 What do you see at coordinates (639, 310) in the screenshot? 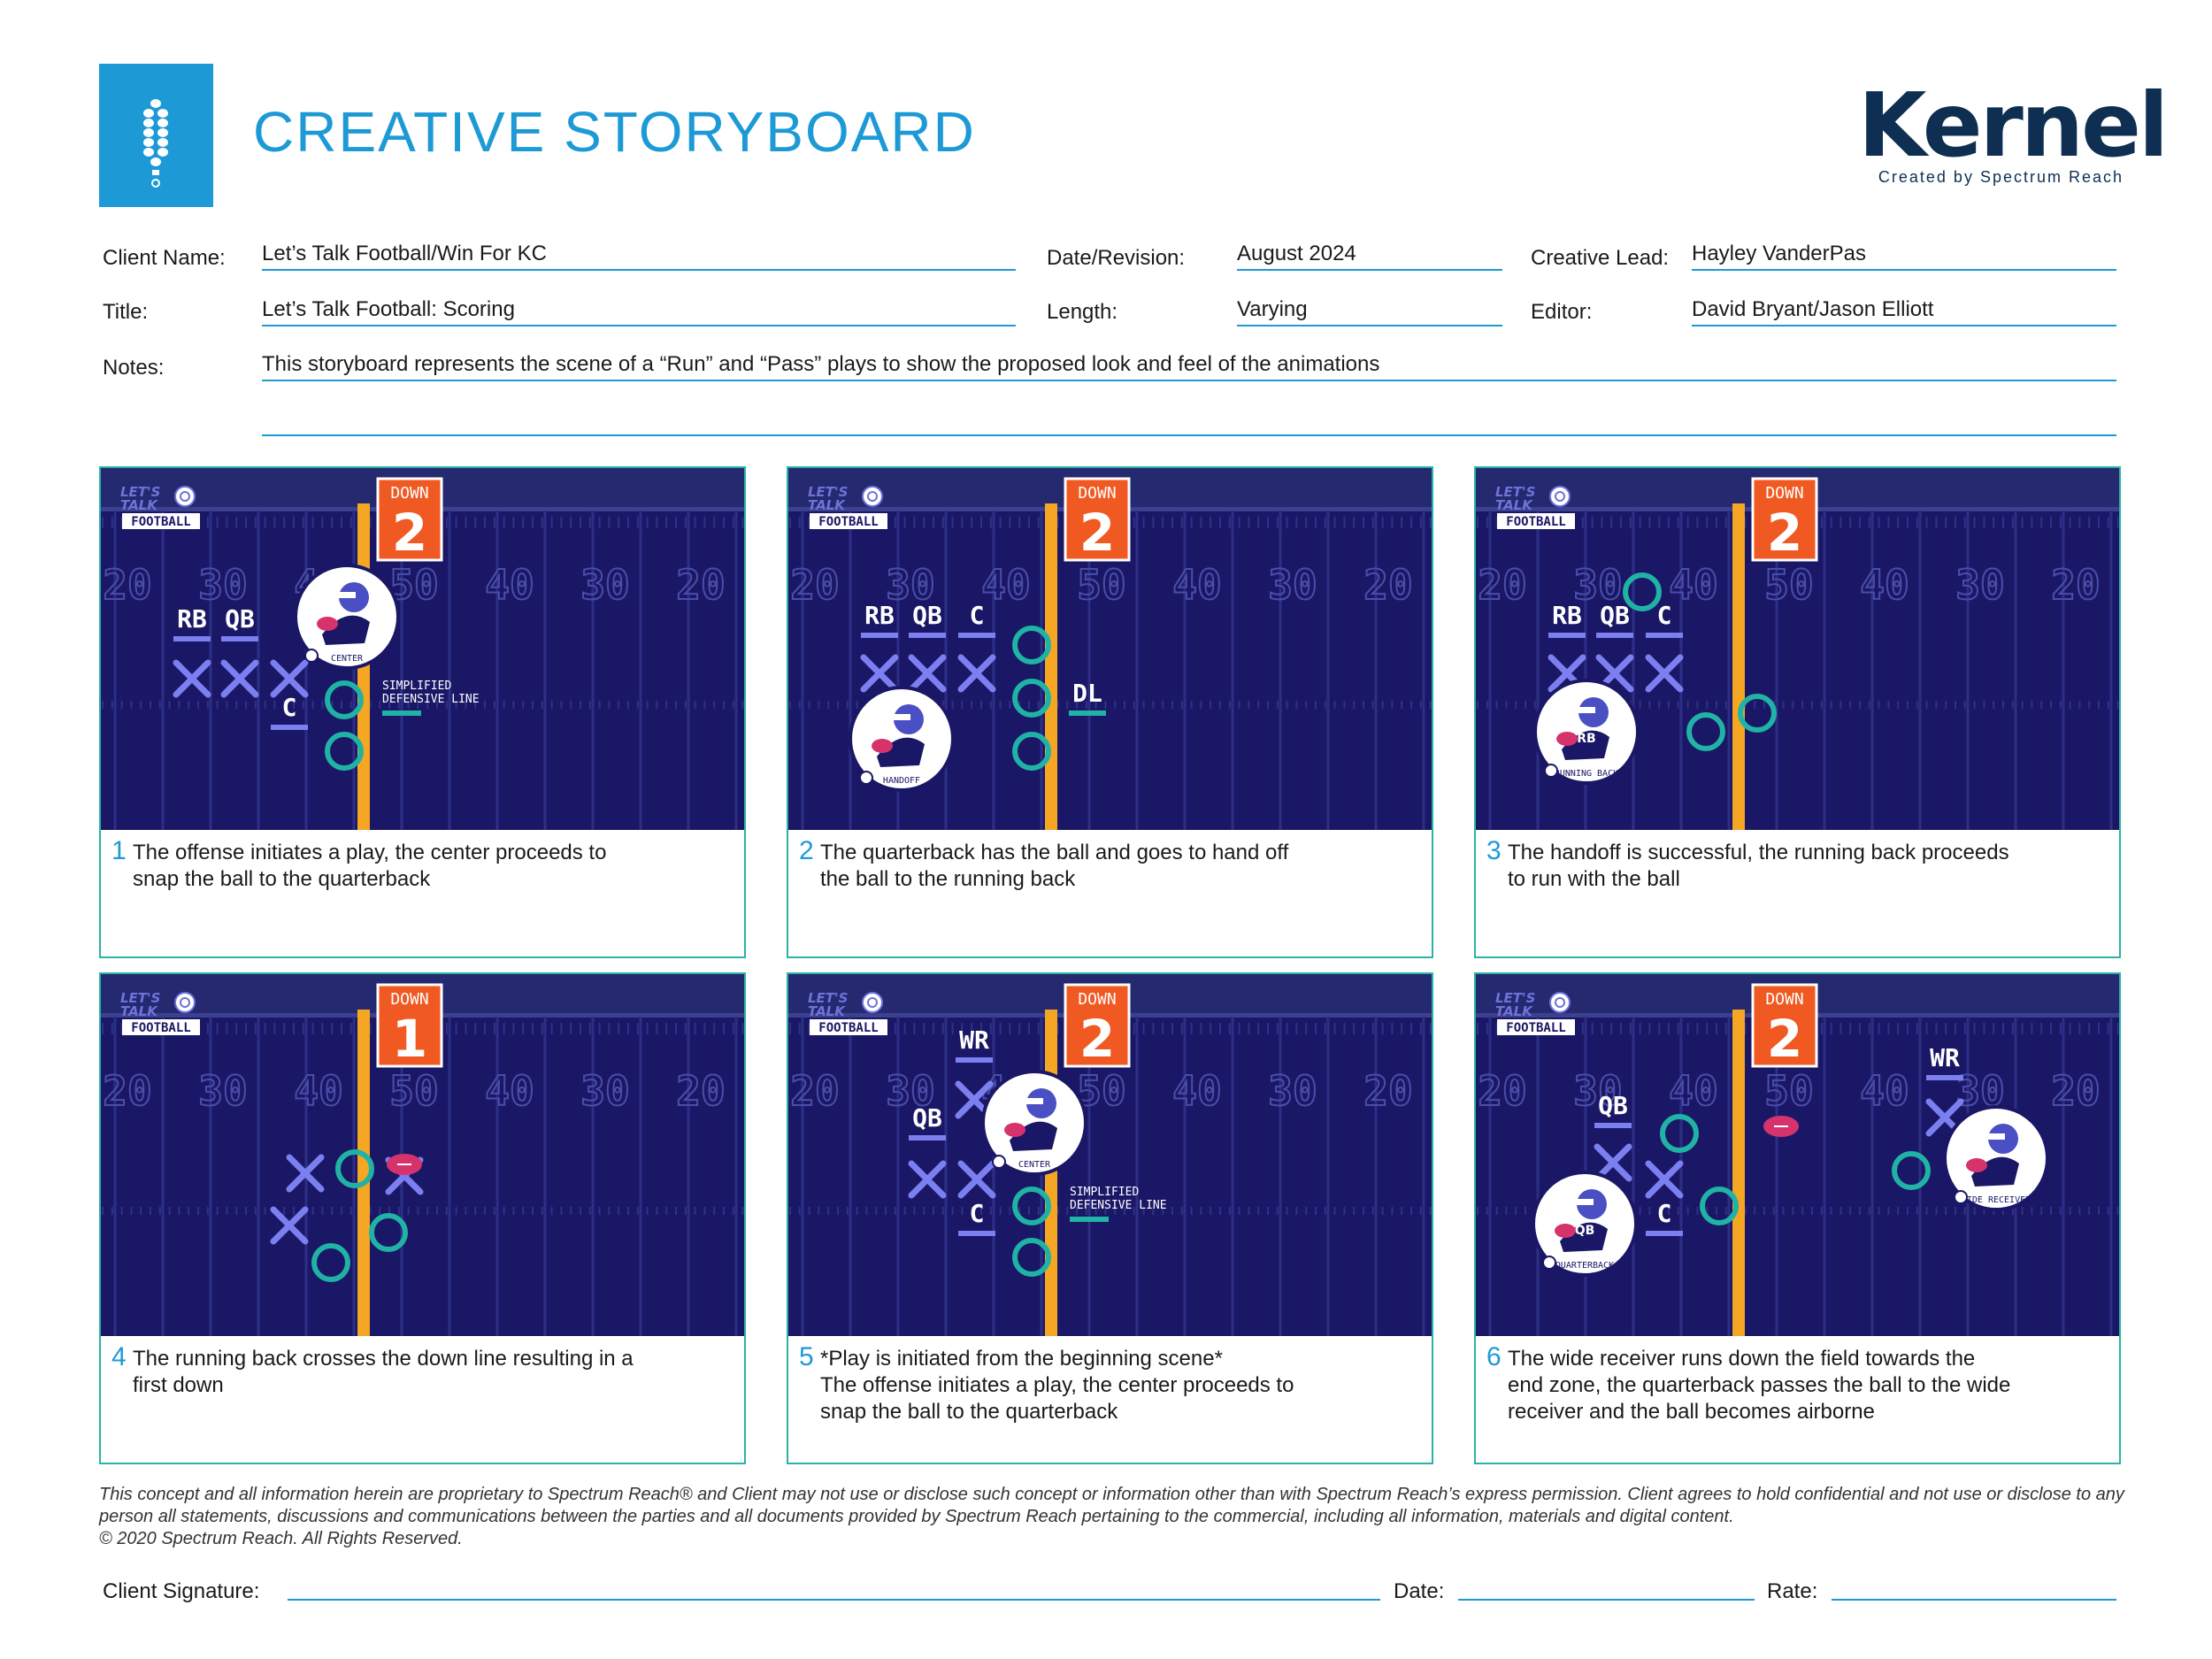
I see `title-field: Let’s Talk Football: Scoring` at bounding box center [639, 310].